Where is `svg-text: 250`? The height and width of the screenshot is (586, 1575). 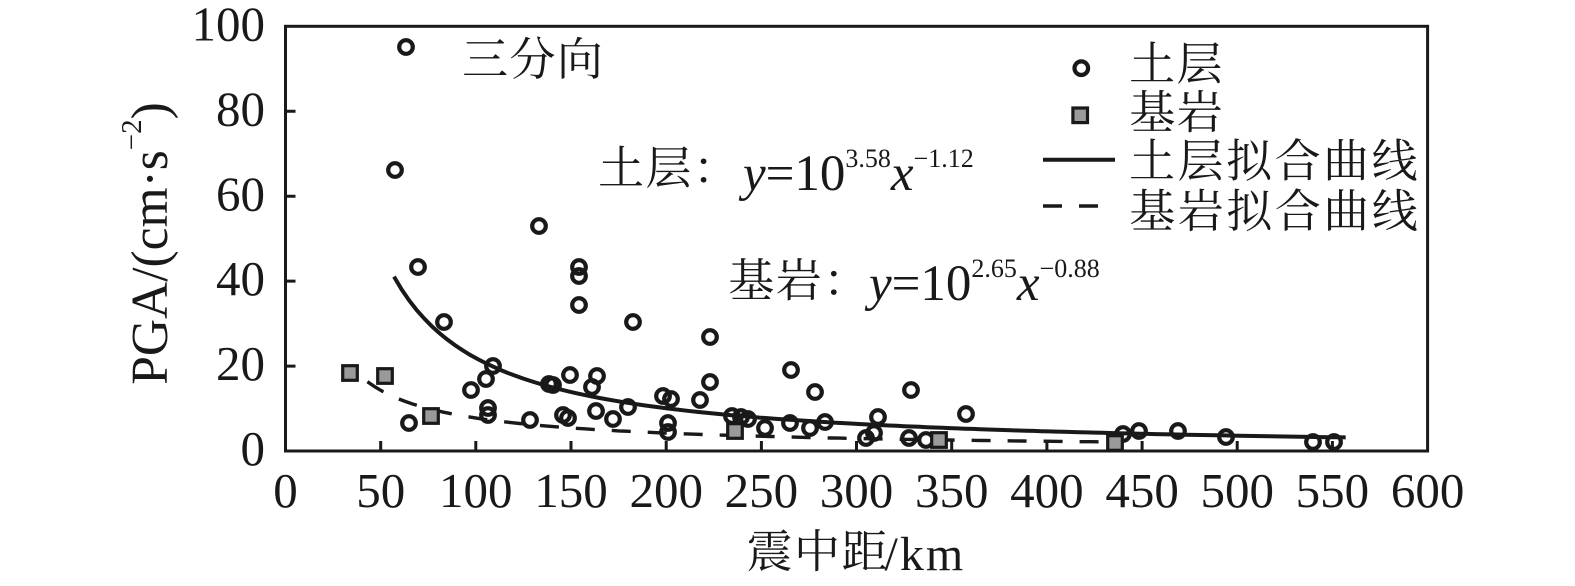 svg-text: 250 is located at coordinates (762, 490).